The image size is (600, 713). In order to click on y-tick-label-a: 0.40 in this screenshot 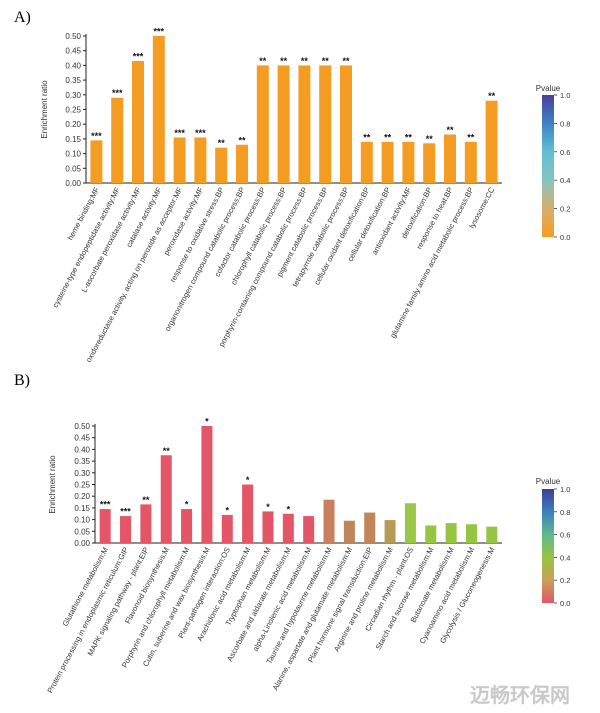, I will do `click(73, 65)`.